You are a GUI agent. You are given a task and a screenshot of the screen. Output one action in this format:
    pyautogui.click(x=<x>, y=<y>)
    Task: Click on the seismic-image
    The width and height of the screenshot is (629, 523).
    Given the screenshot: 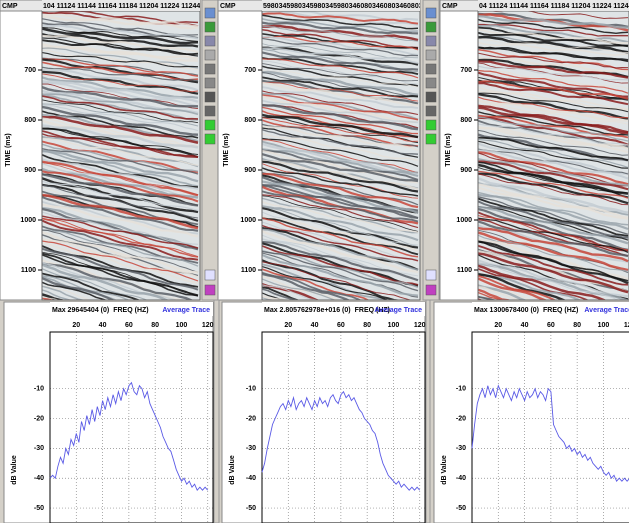 What is the action you would take?
    pyautogui.click(x=553, y=155)
    